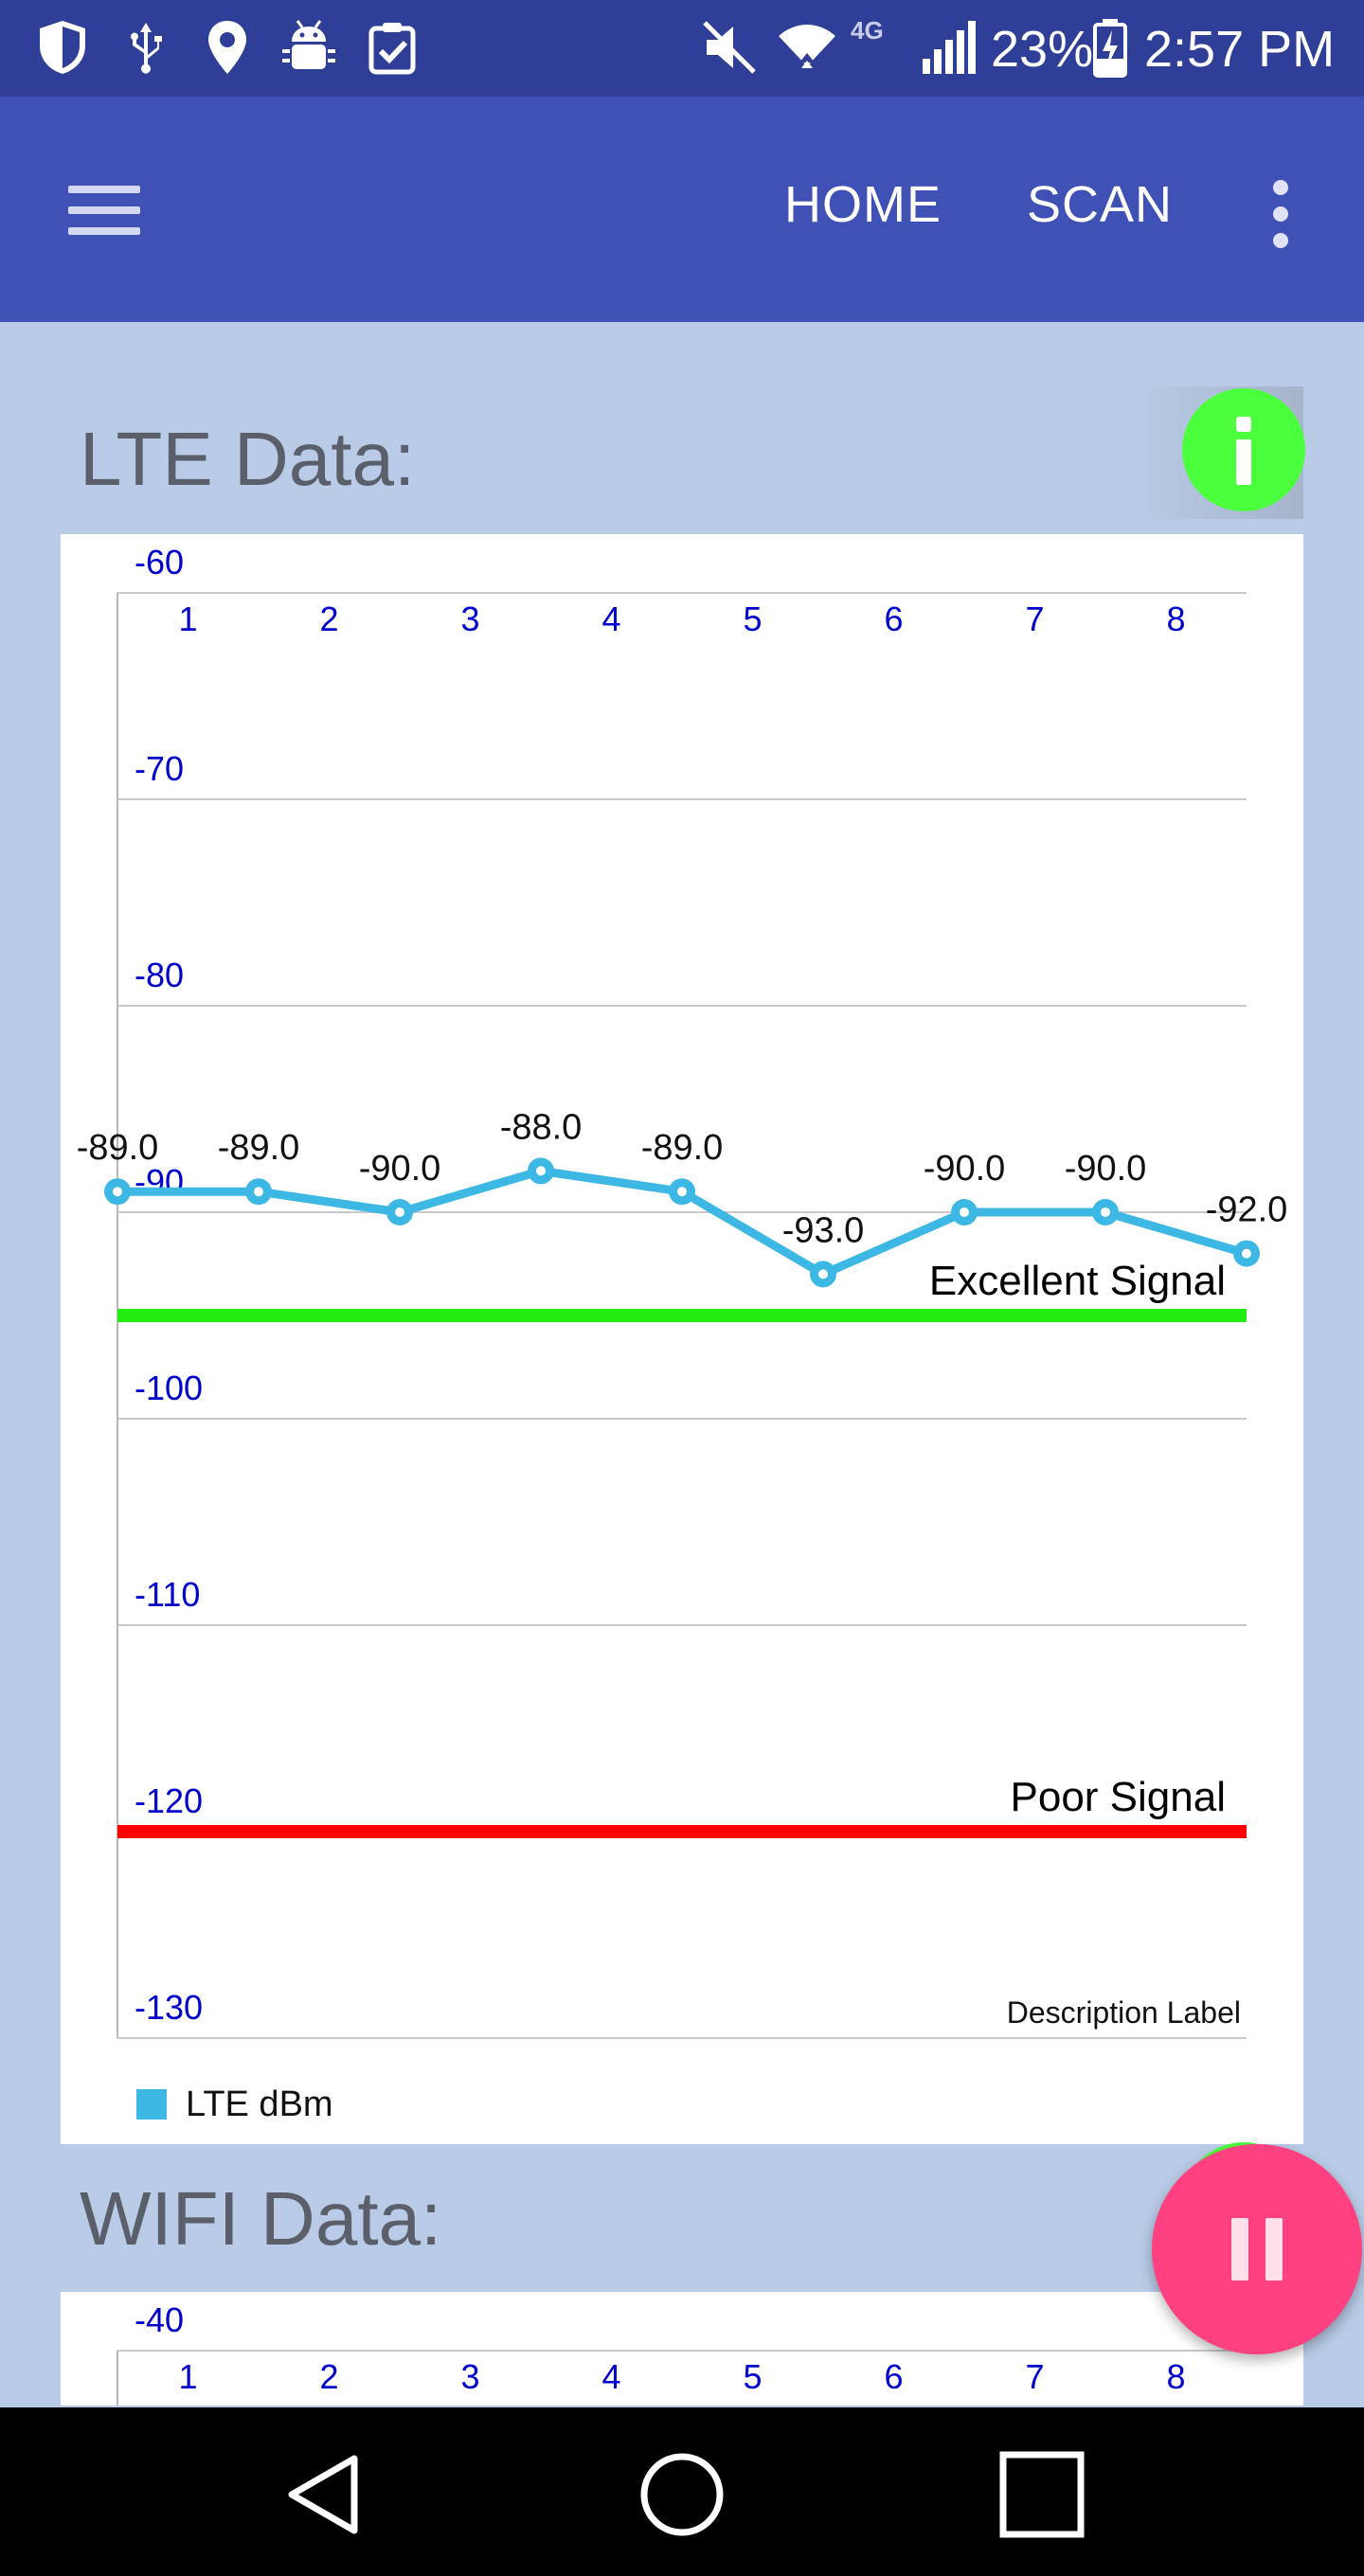 The height and width of the screenshot is (2576, 1364). Describe the element at coordinates (1077, 1281) in the screenshot. I see `limit-line-label: Excellent Signal` at that location.